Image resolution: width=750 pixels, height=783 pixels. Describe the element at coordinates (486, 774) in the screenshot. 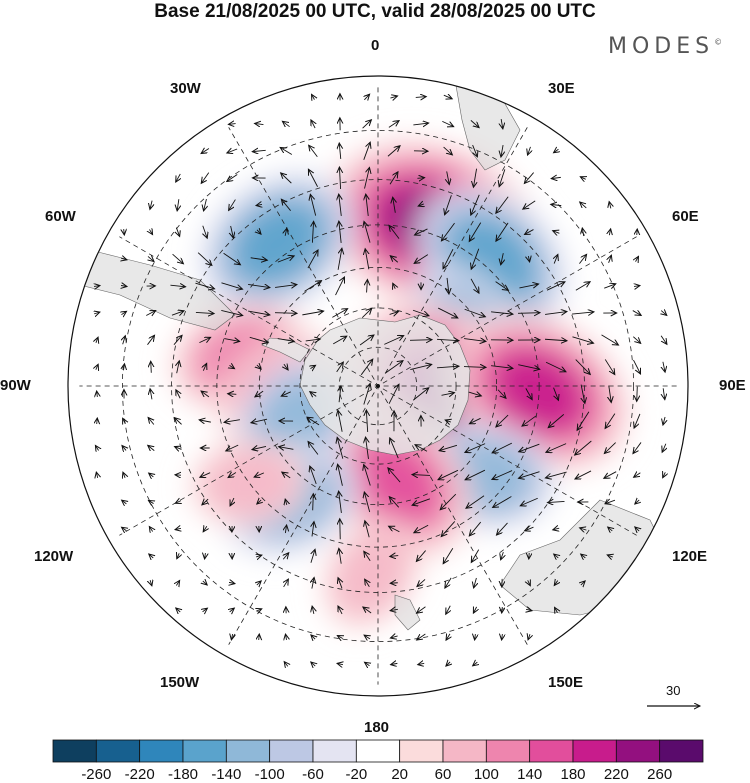

I see `colorbar-tick-label: 100` at that location.